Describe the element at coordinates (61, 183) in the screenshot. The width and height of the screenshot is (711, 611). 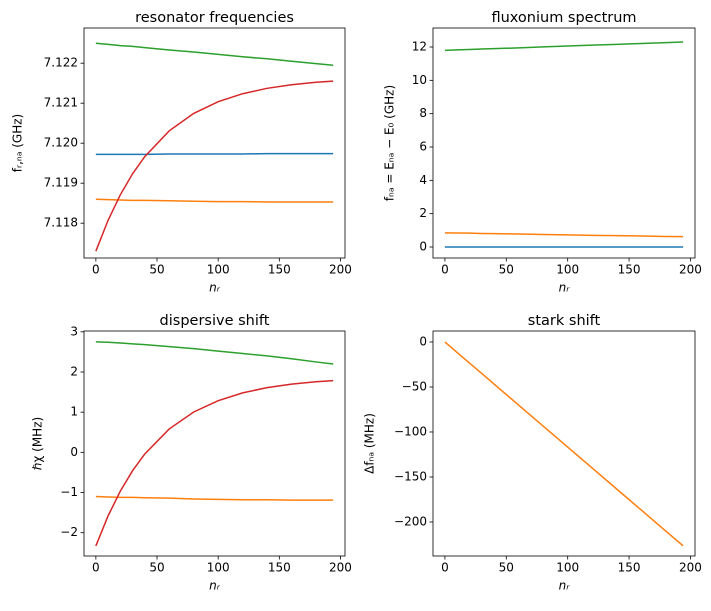
I see `y-tick-label: 7.119` at that location.